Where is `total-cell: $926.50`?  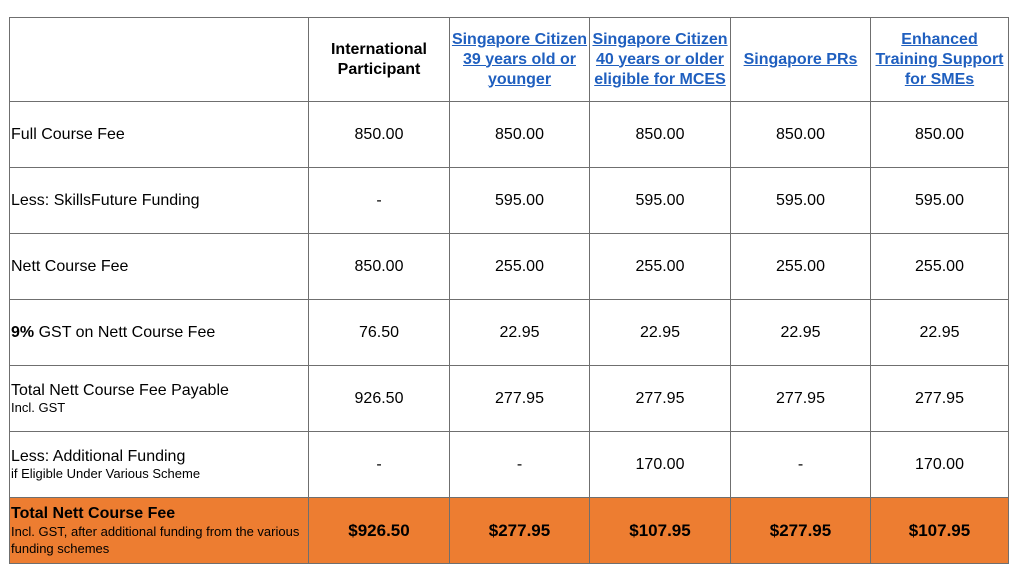
total-cell: $926.50 is located at coordinates (379, 530).